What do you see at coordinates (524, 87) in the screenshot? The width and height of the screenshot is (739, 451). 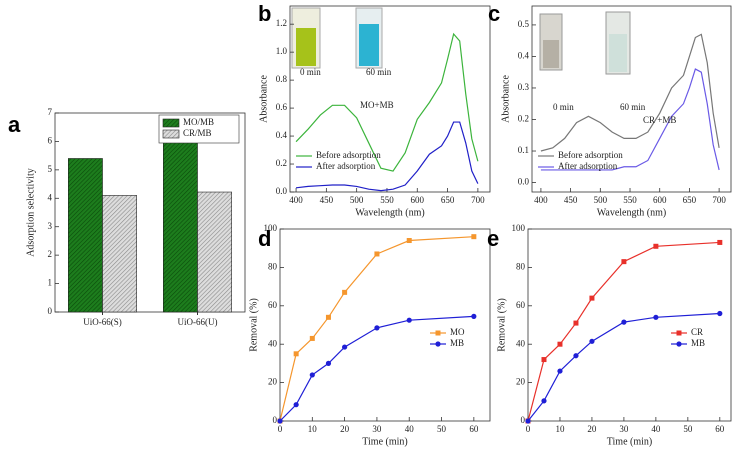 I see `y-tick-label: 0.3` at bounding box center [524, 87].